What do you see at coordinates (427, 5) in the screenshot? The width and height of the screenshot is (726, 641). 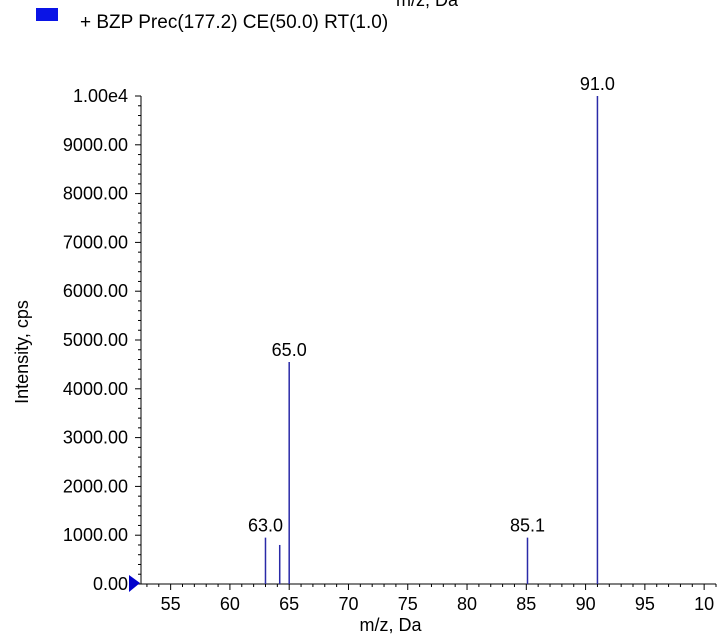 I see `clipped-axis-label-top: m/z, Da` at bounding box center [427, 5].